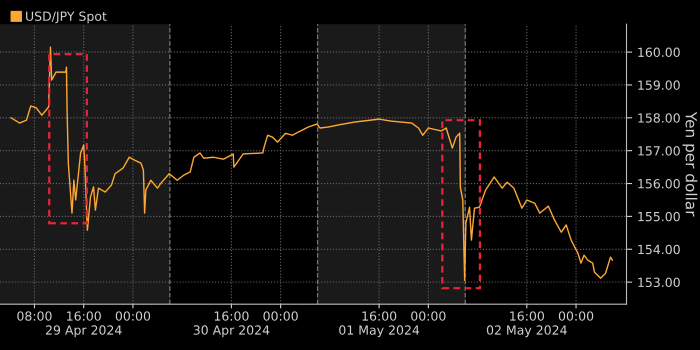 The width and height of the screenshot is (700, 350). Describe the element at coordinates (34, 316) in the screenshot. I see `x-tick-label: 08:00` at that location.